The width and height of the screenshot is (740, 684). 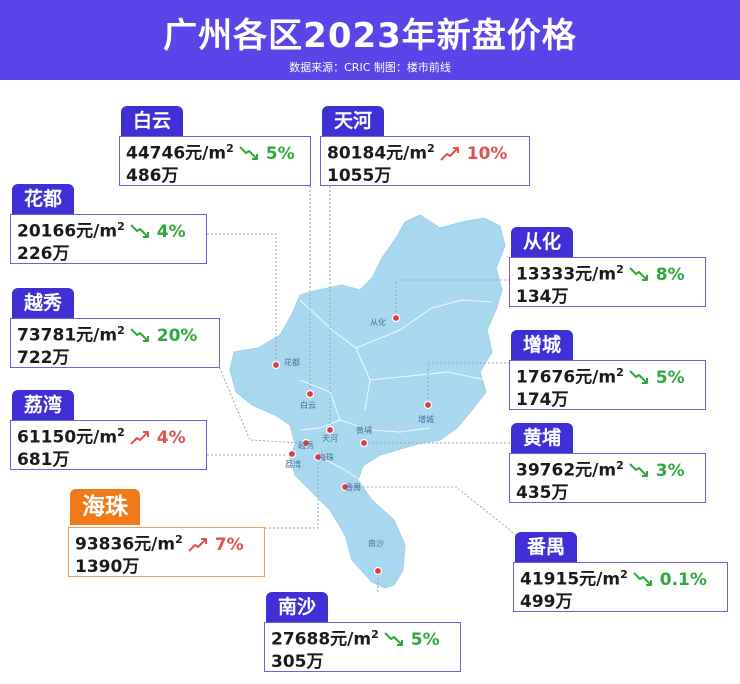 I want to click on total-tianhe: 1055万, so click(x=359, y=175).